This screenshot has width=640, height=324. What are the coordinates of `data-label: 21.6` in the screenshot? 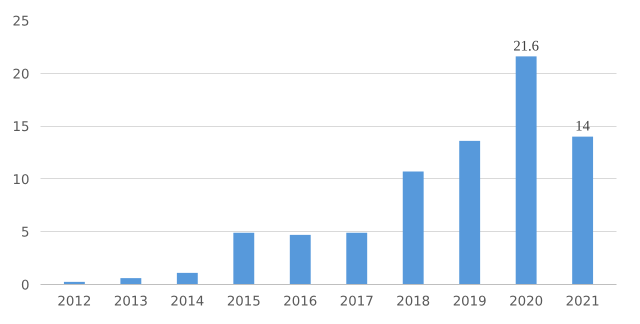 It's located at (526, 46).